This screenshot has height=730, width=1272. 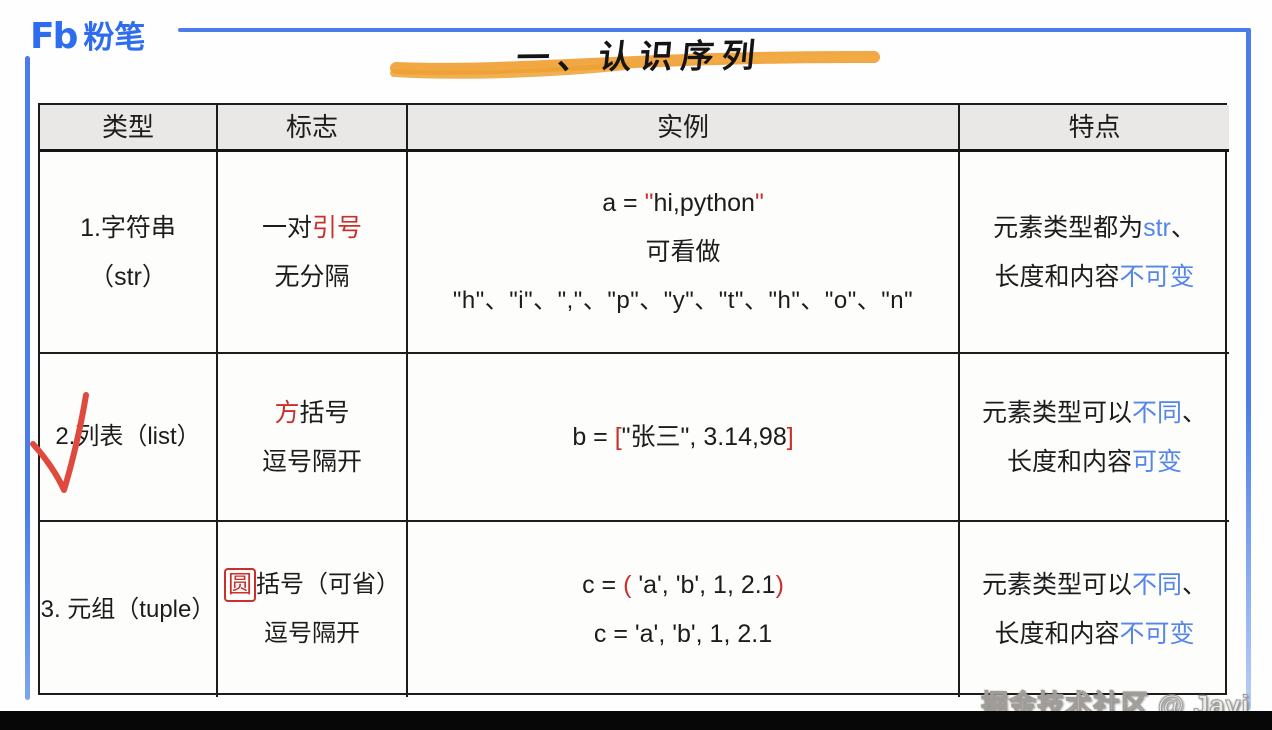 I want to click on code-black: "张三", 3.14,98, so click(x=704, y=437).